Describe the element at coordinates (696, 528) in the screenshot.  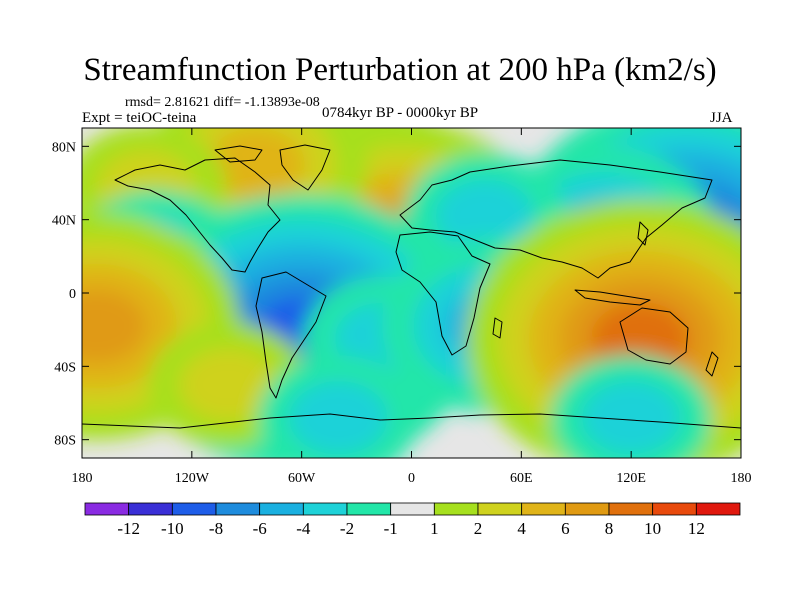
I see `colorbar-label-13: 12` at that location.